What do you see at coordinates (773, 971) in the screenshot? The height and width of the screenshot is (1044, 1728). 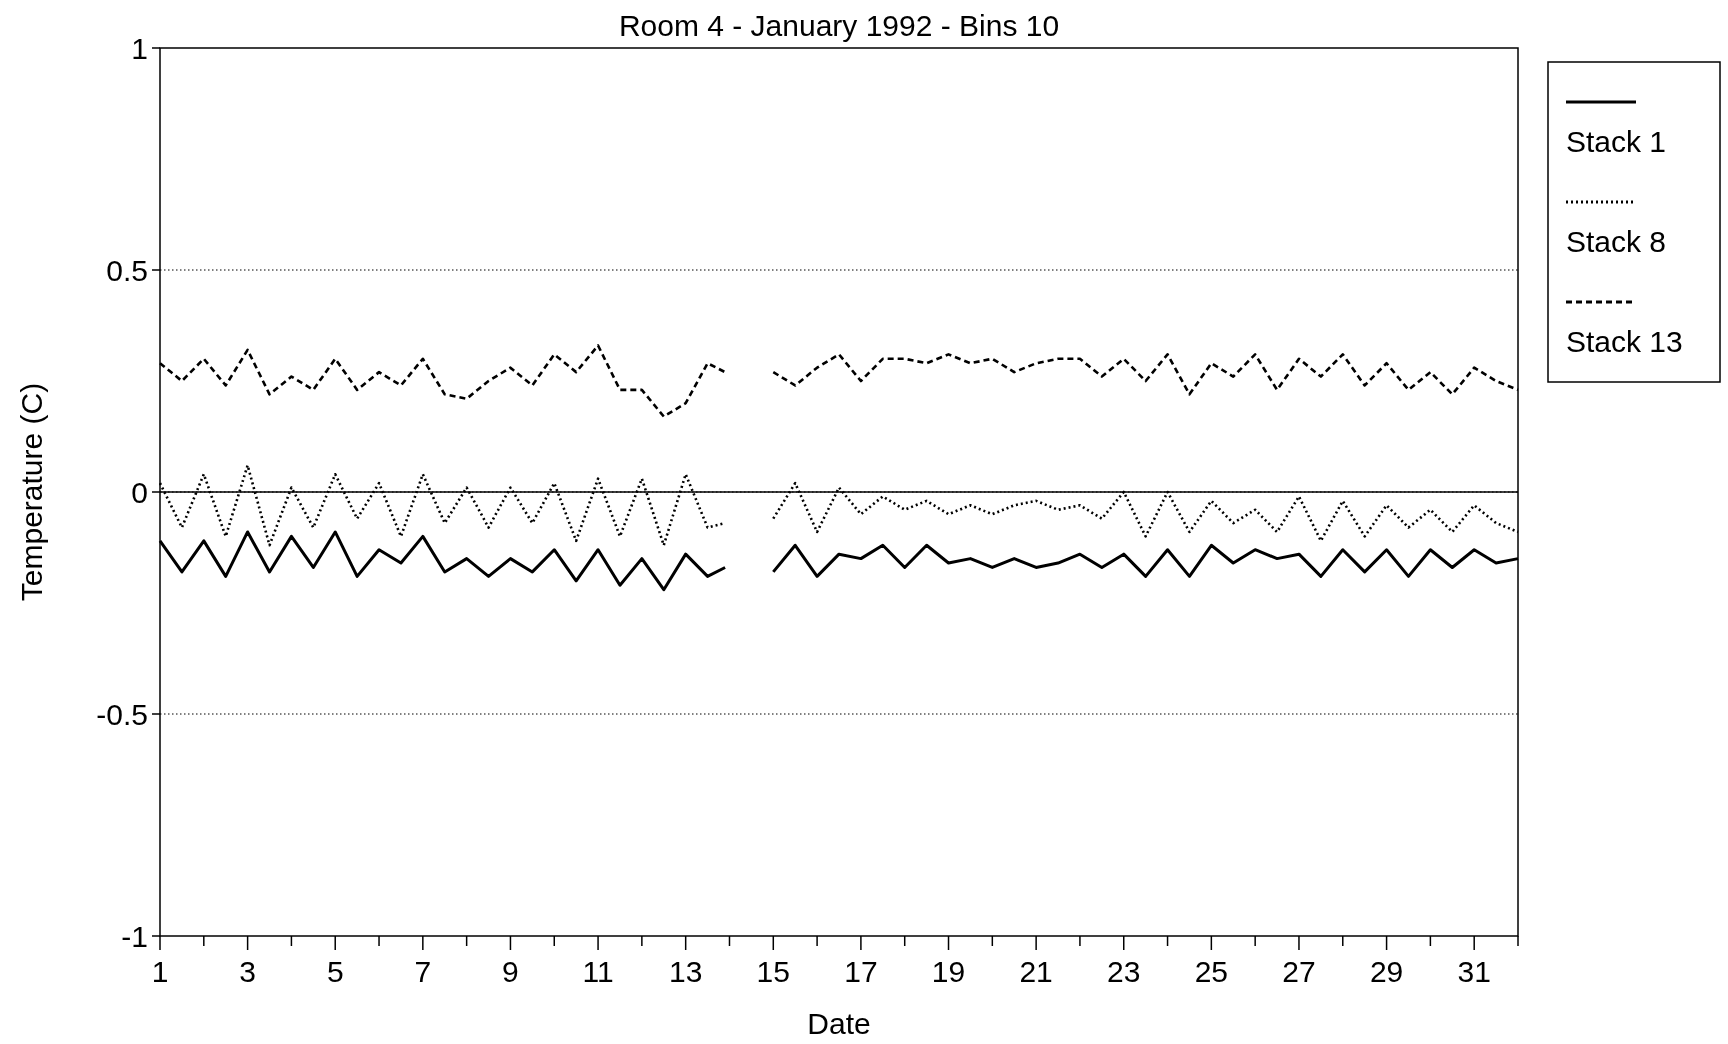 I see `x-tick-label: 15` at bounding box center [773, 971].